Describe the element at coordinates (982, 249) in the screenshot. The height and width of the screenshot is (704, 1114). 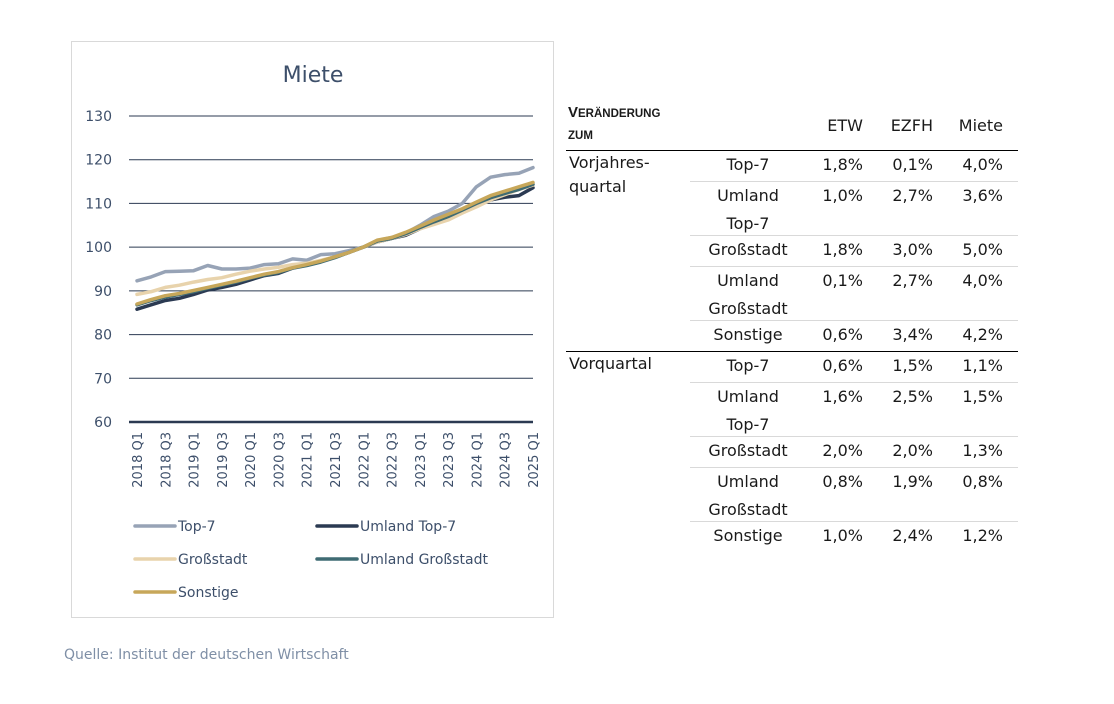
I see `cell-value-0-2-2: 5,0%` at that location.